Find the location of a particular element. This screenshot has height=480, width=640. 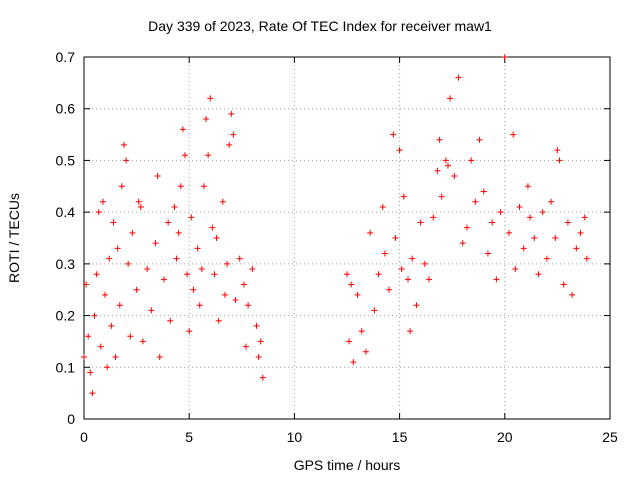

x-tick-label: 5 is located at coordinates (189, 437).